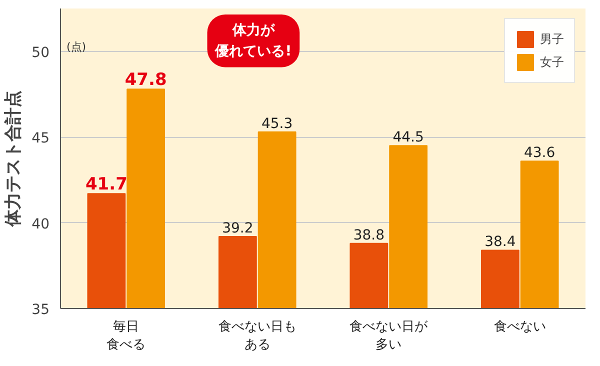 The width and height of the screenshot is (600, 366). I want to click on x-tick-label: 食べない日が多い, so click(389, 336).